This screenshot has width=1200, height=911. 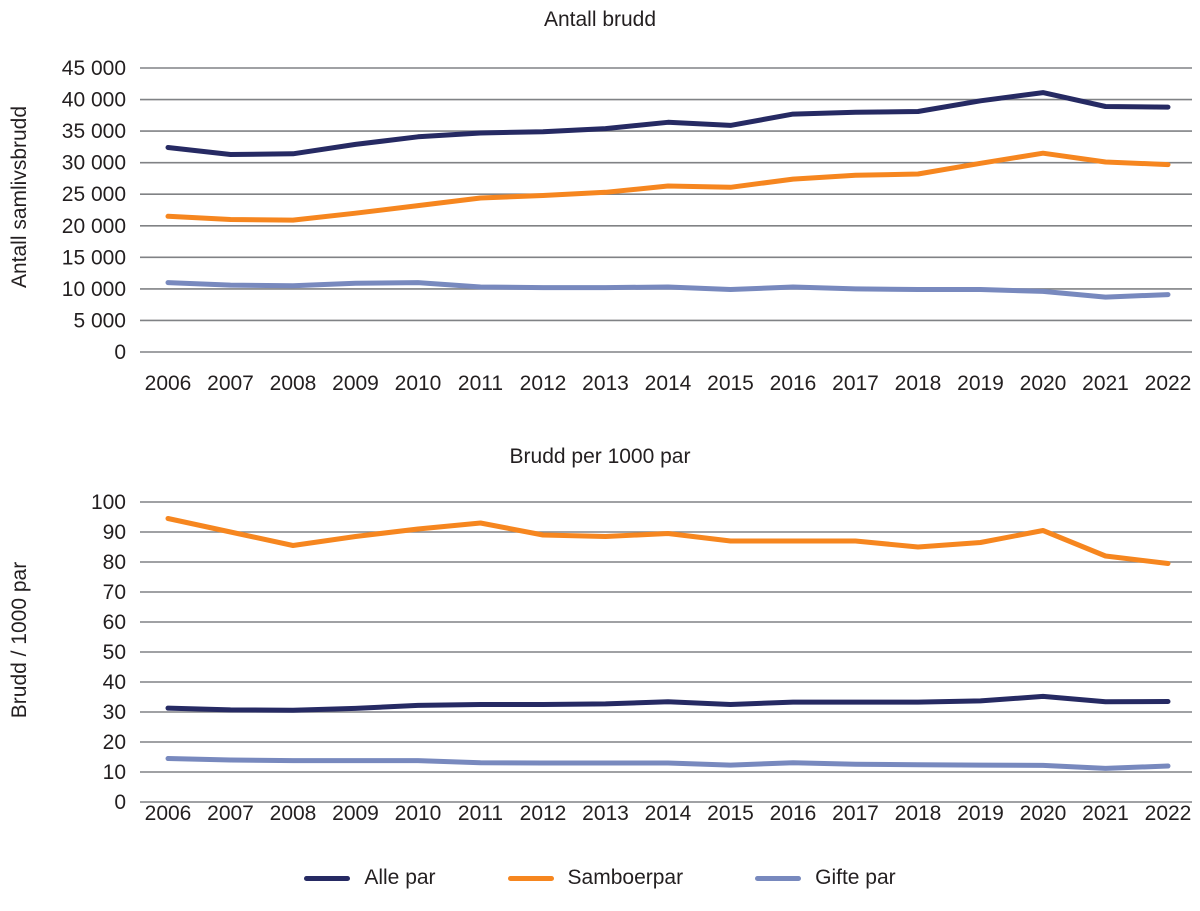 I want to click on y-tick-label: 10 000, so click(x=94, y=289).